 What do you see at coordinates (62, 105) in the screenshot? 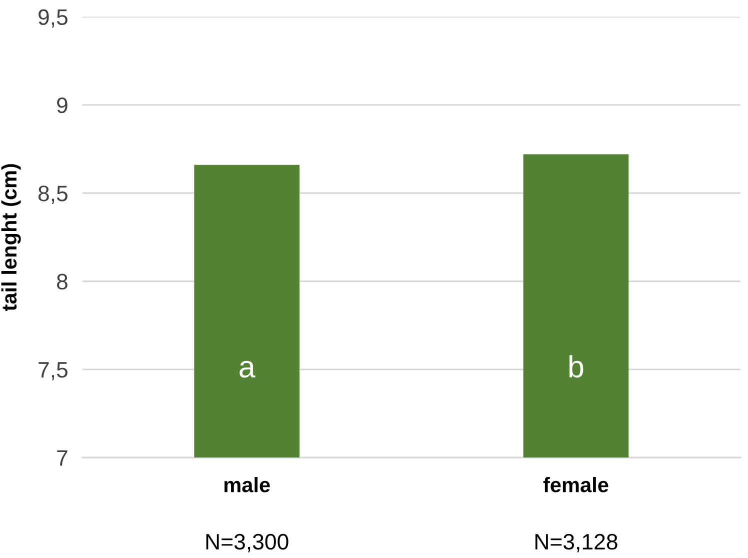
I see `y-tick-label: 9` at bounding box center [62, 105].